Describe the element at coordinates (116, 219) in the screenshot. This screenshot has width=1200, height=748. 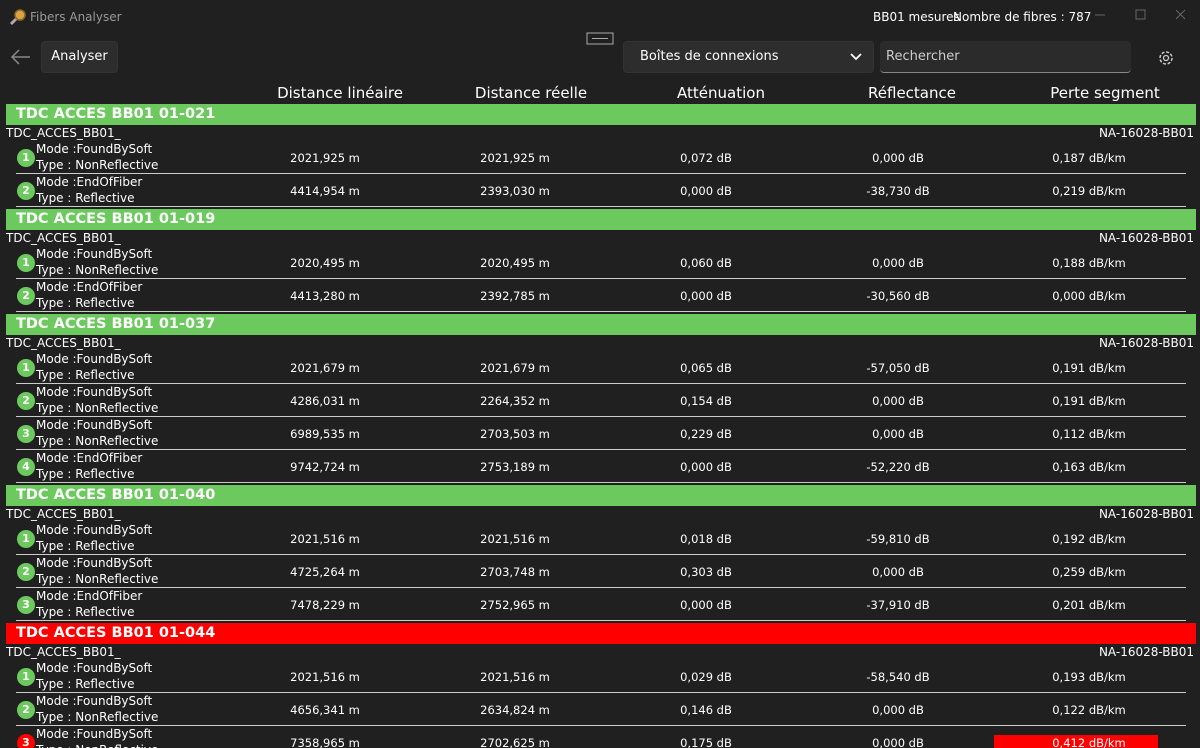
I see `group-title: TDC ACCES BB01 01-019` at that location.